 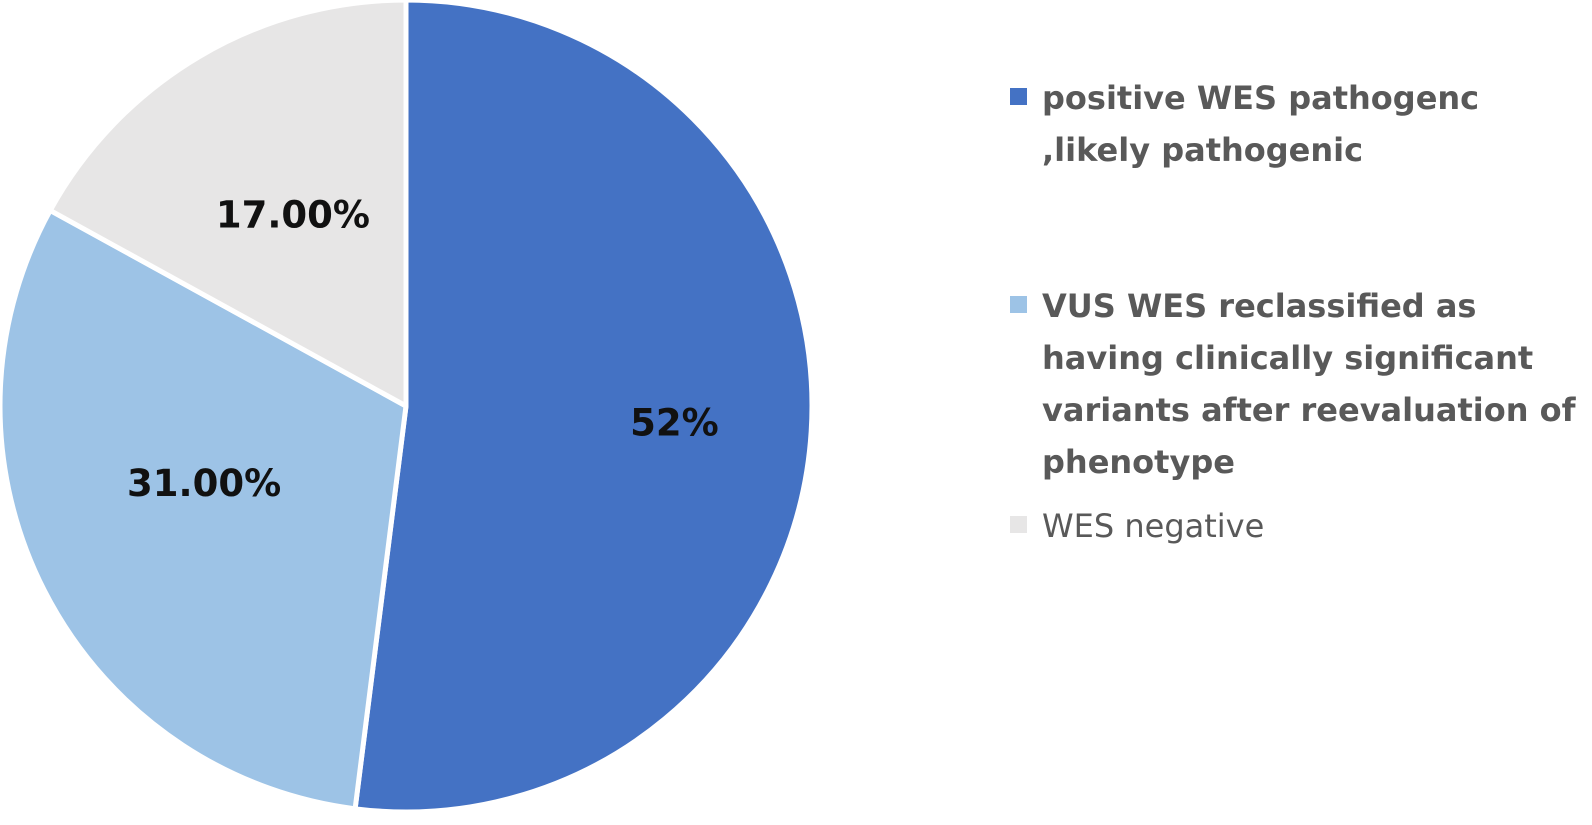 I want to click on slice-label-positive-wes: 52%, so click(x=674, y=422).